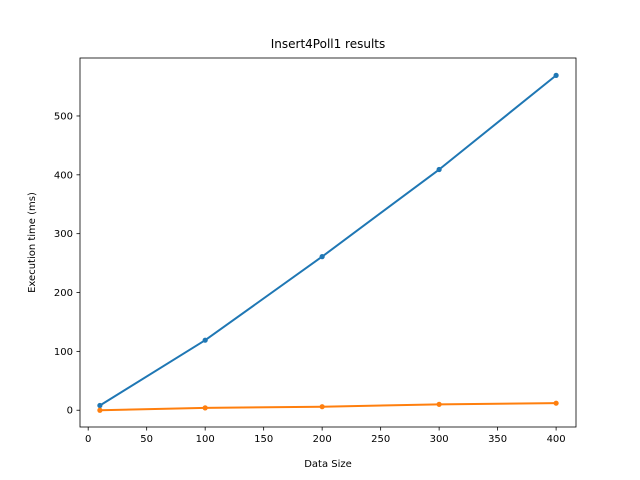  What do you see at coordinates (32, 242) in the screenshot?
I see `y-axis-label: Execution time (ms)` at bounding box center [32, 242].